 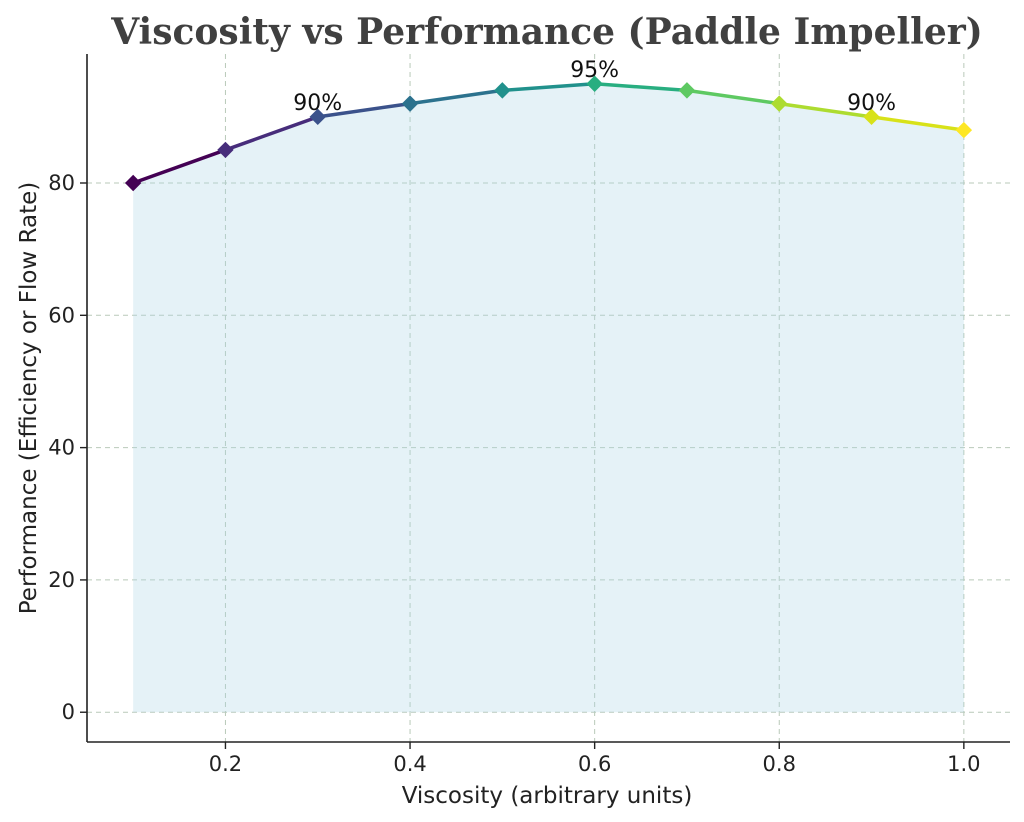 I want to click on x-axis-label: Viscosity (arbitrary units), so click(x=547, y=796).